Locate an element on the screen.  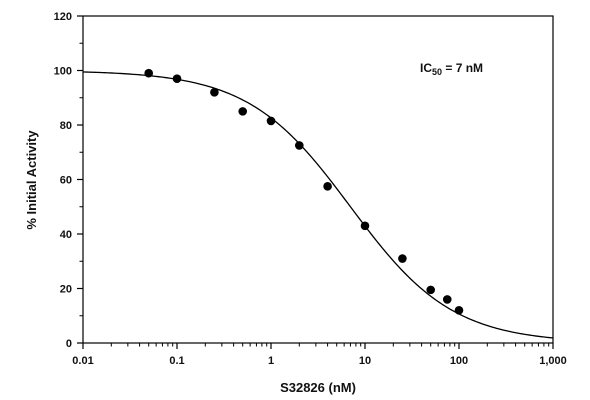
ic50-subscript: 50 is located at coordinates (437, 72).